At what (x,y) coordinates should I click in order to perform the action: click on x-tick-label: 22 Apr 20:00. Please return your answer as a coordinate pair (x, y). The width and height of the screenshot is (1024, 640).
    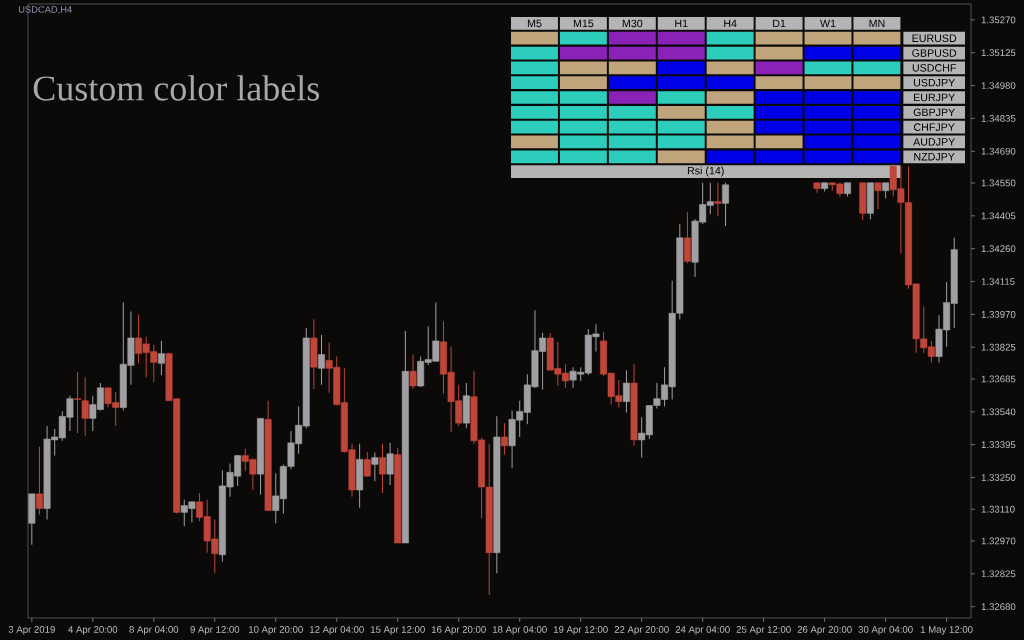
    Looking at the image, I should click on (641, 630).